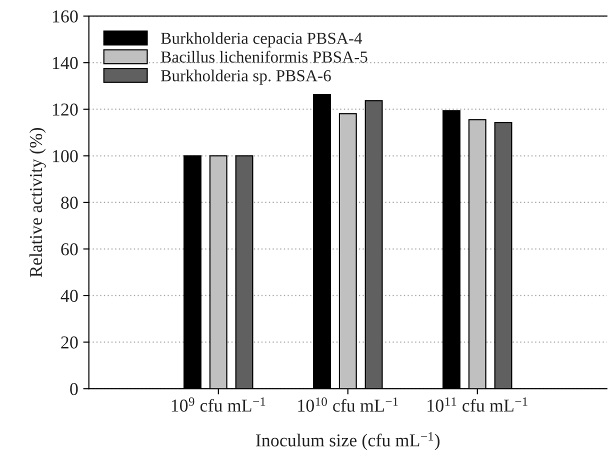  What do you see at coordinates (69, 249) in the screenshot?
I see `y-tick-label: 60` at bounding box center [69, 249].